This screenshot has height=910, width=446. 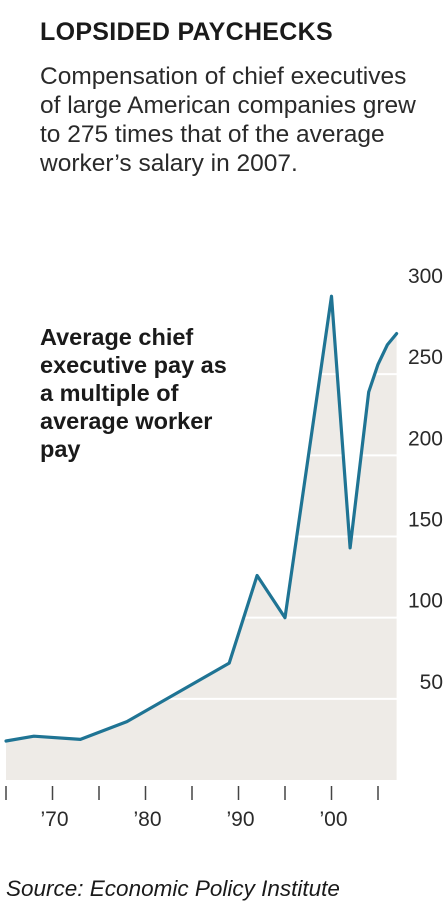 What do you see at coordinates (186, 32) in the screenshot?
I see `chart-title: LOPSIDED PAYCHECKS` at bounding box center [186, 32].